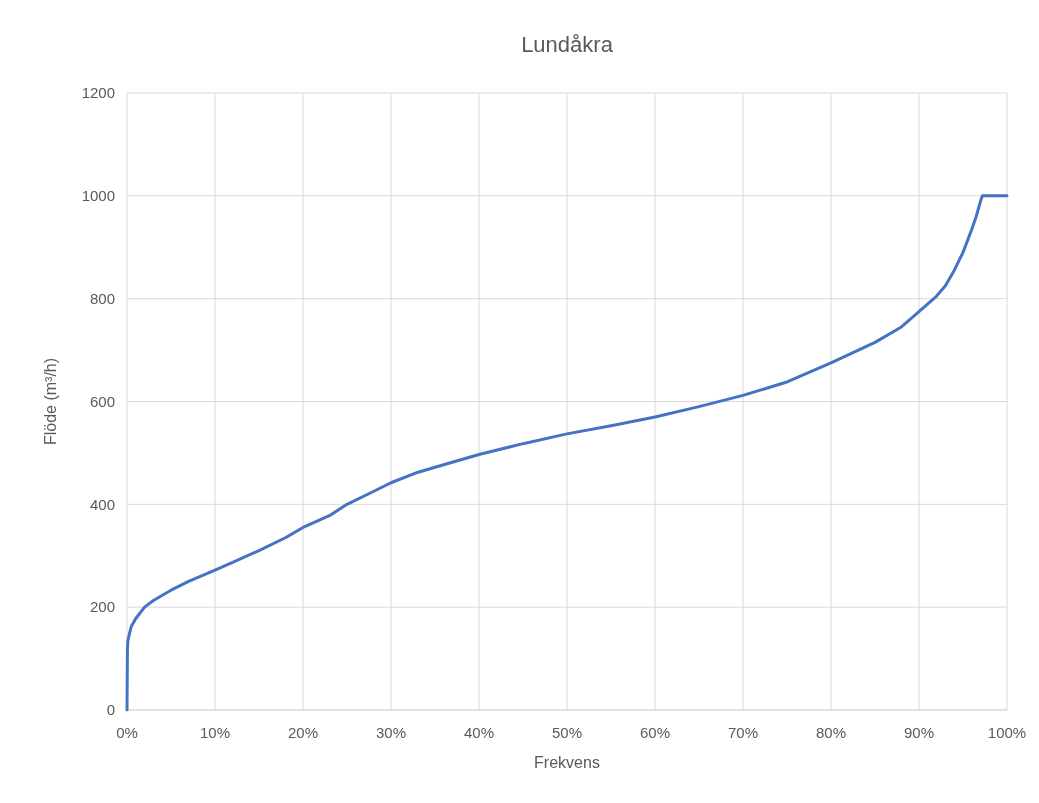 The height and width of the screenshot is (803, 1039). I want to click on y-tick-label: 1200, so click(98, 93).